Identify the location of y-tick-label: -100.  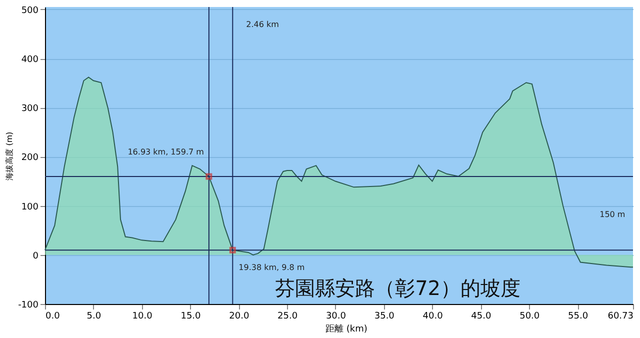
(28, 305).